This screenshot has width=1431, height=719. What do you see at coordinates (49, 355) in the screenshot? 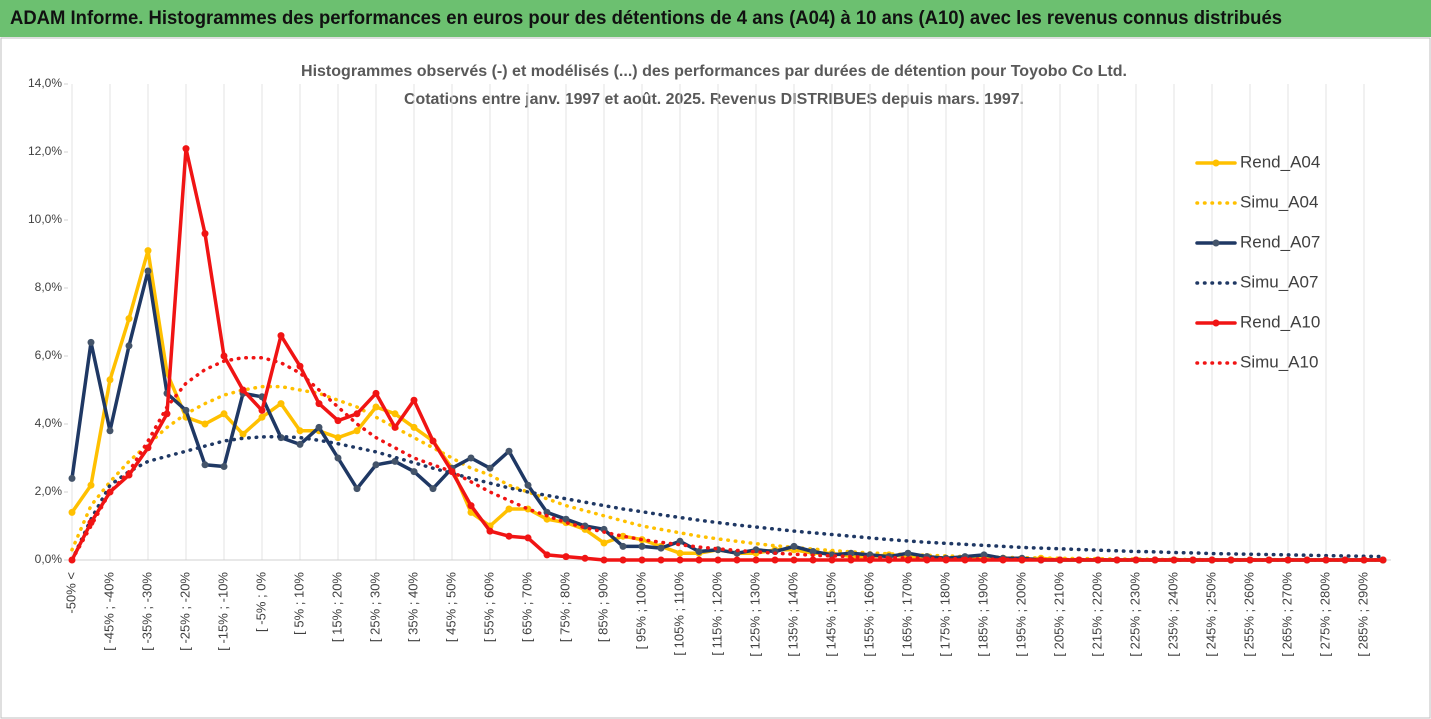
I see `y-tick-label: 6,0%` at bounding box center [49, 355].